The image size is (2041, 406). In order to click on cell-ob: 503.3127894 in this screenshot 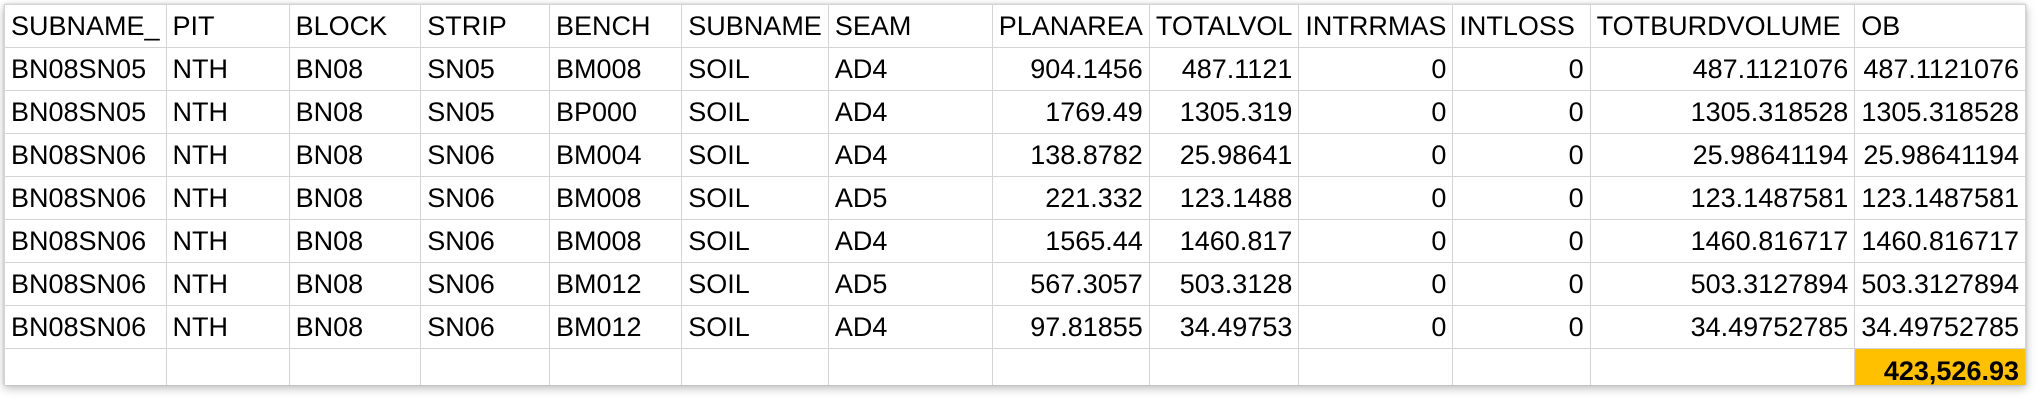, I will do `click(1940, 284)`.